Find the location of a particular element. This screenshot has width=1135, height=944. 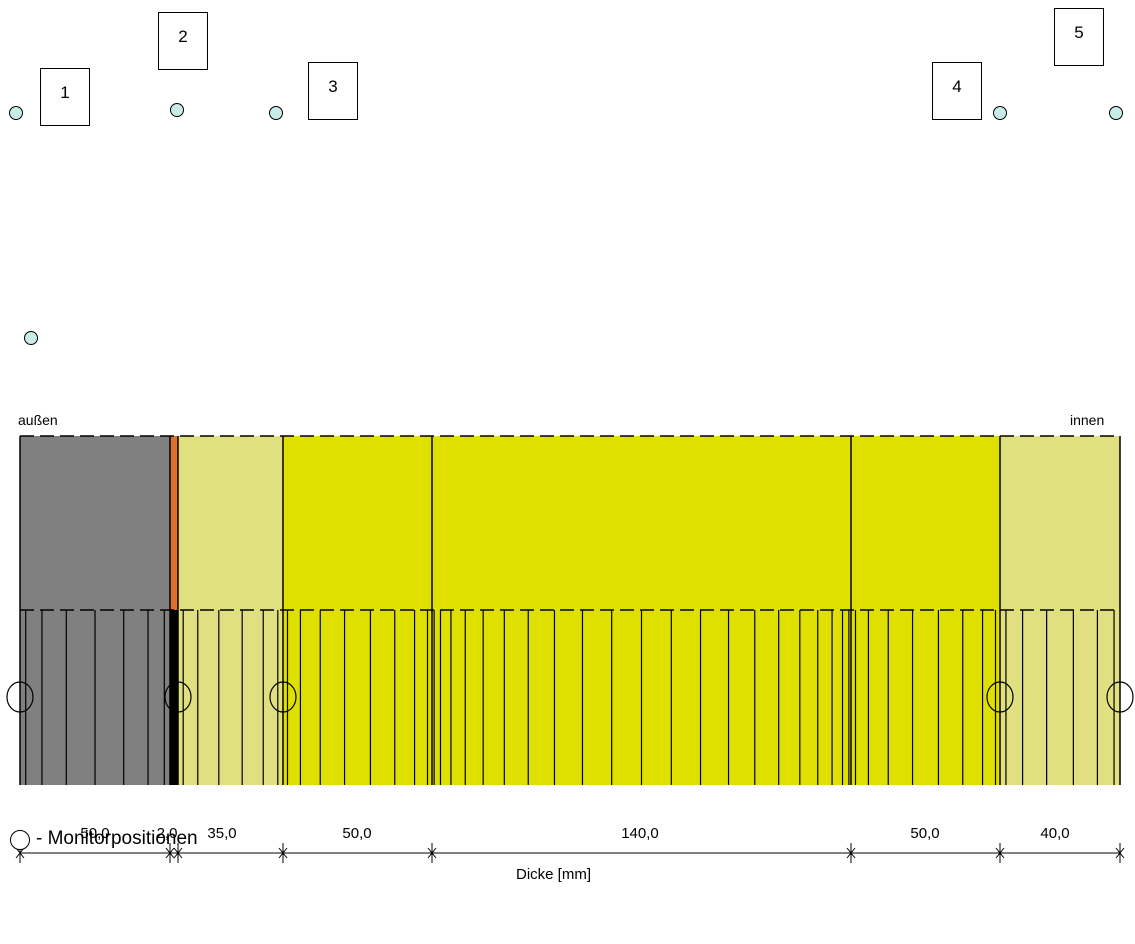

monitor-label-1: 1 is located at coordinates (65, 97).